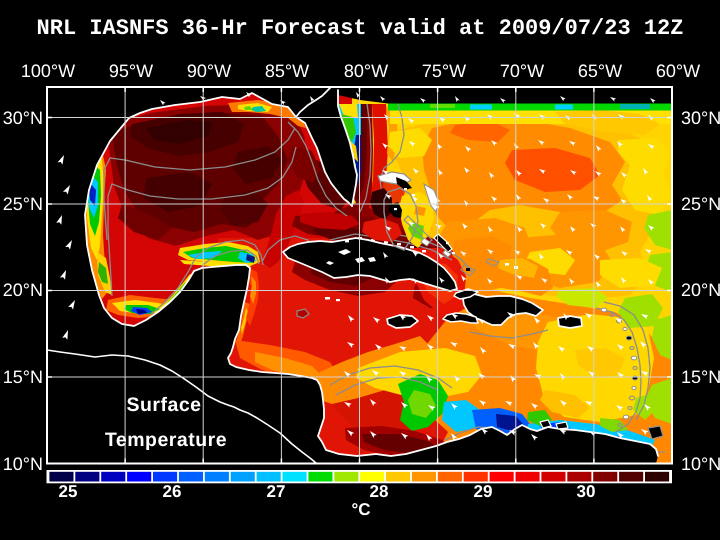 Image resolution: width=720 pixels, height=540 pixels. What do you see at coordinates (586, 491) in the screenshot?
I see `svg-text: 30` at bounding box center [586, 491].